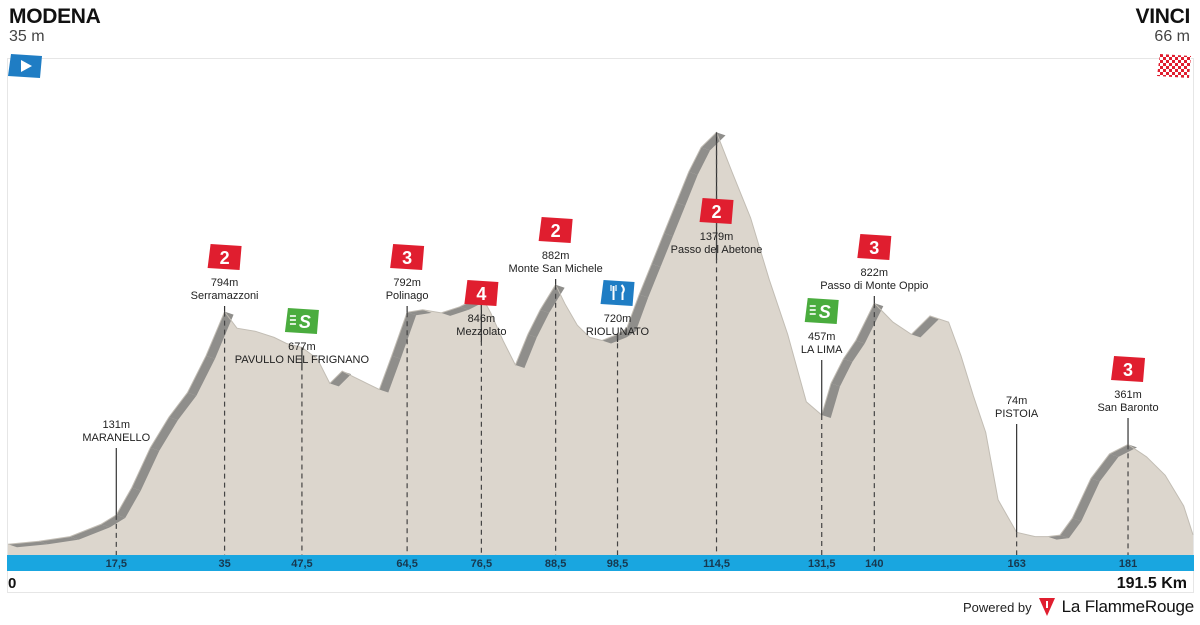  What do you see at coordinates (874, 564) in the screenshot?
I see `km-label: 140` at bounding box center [874, 564].